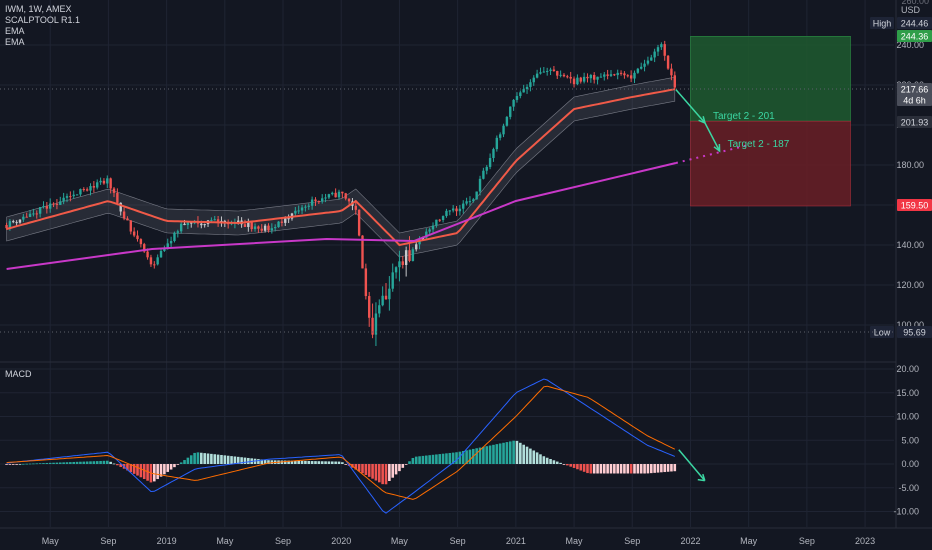  Describe the element at coordinates (907, 393) in the screenshot. I see `macd-tick-label: 15.00` at that location.